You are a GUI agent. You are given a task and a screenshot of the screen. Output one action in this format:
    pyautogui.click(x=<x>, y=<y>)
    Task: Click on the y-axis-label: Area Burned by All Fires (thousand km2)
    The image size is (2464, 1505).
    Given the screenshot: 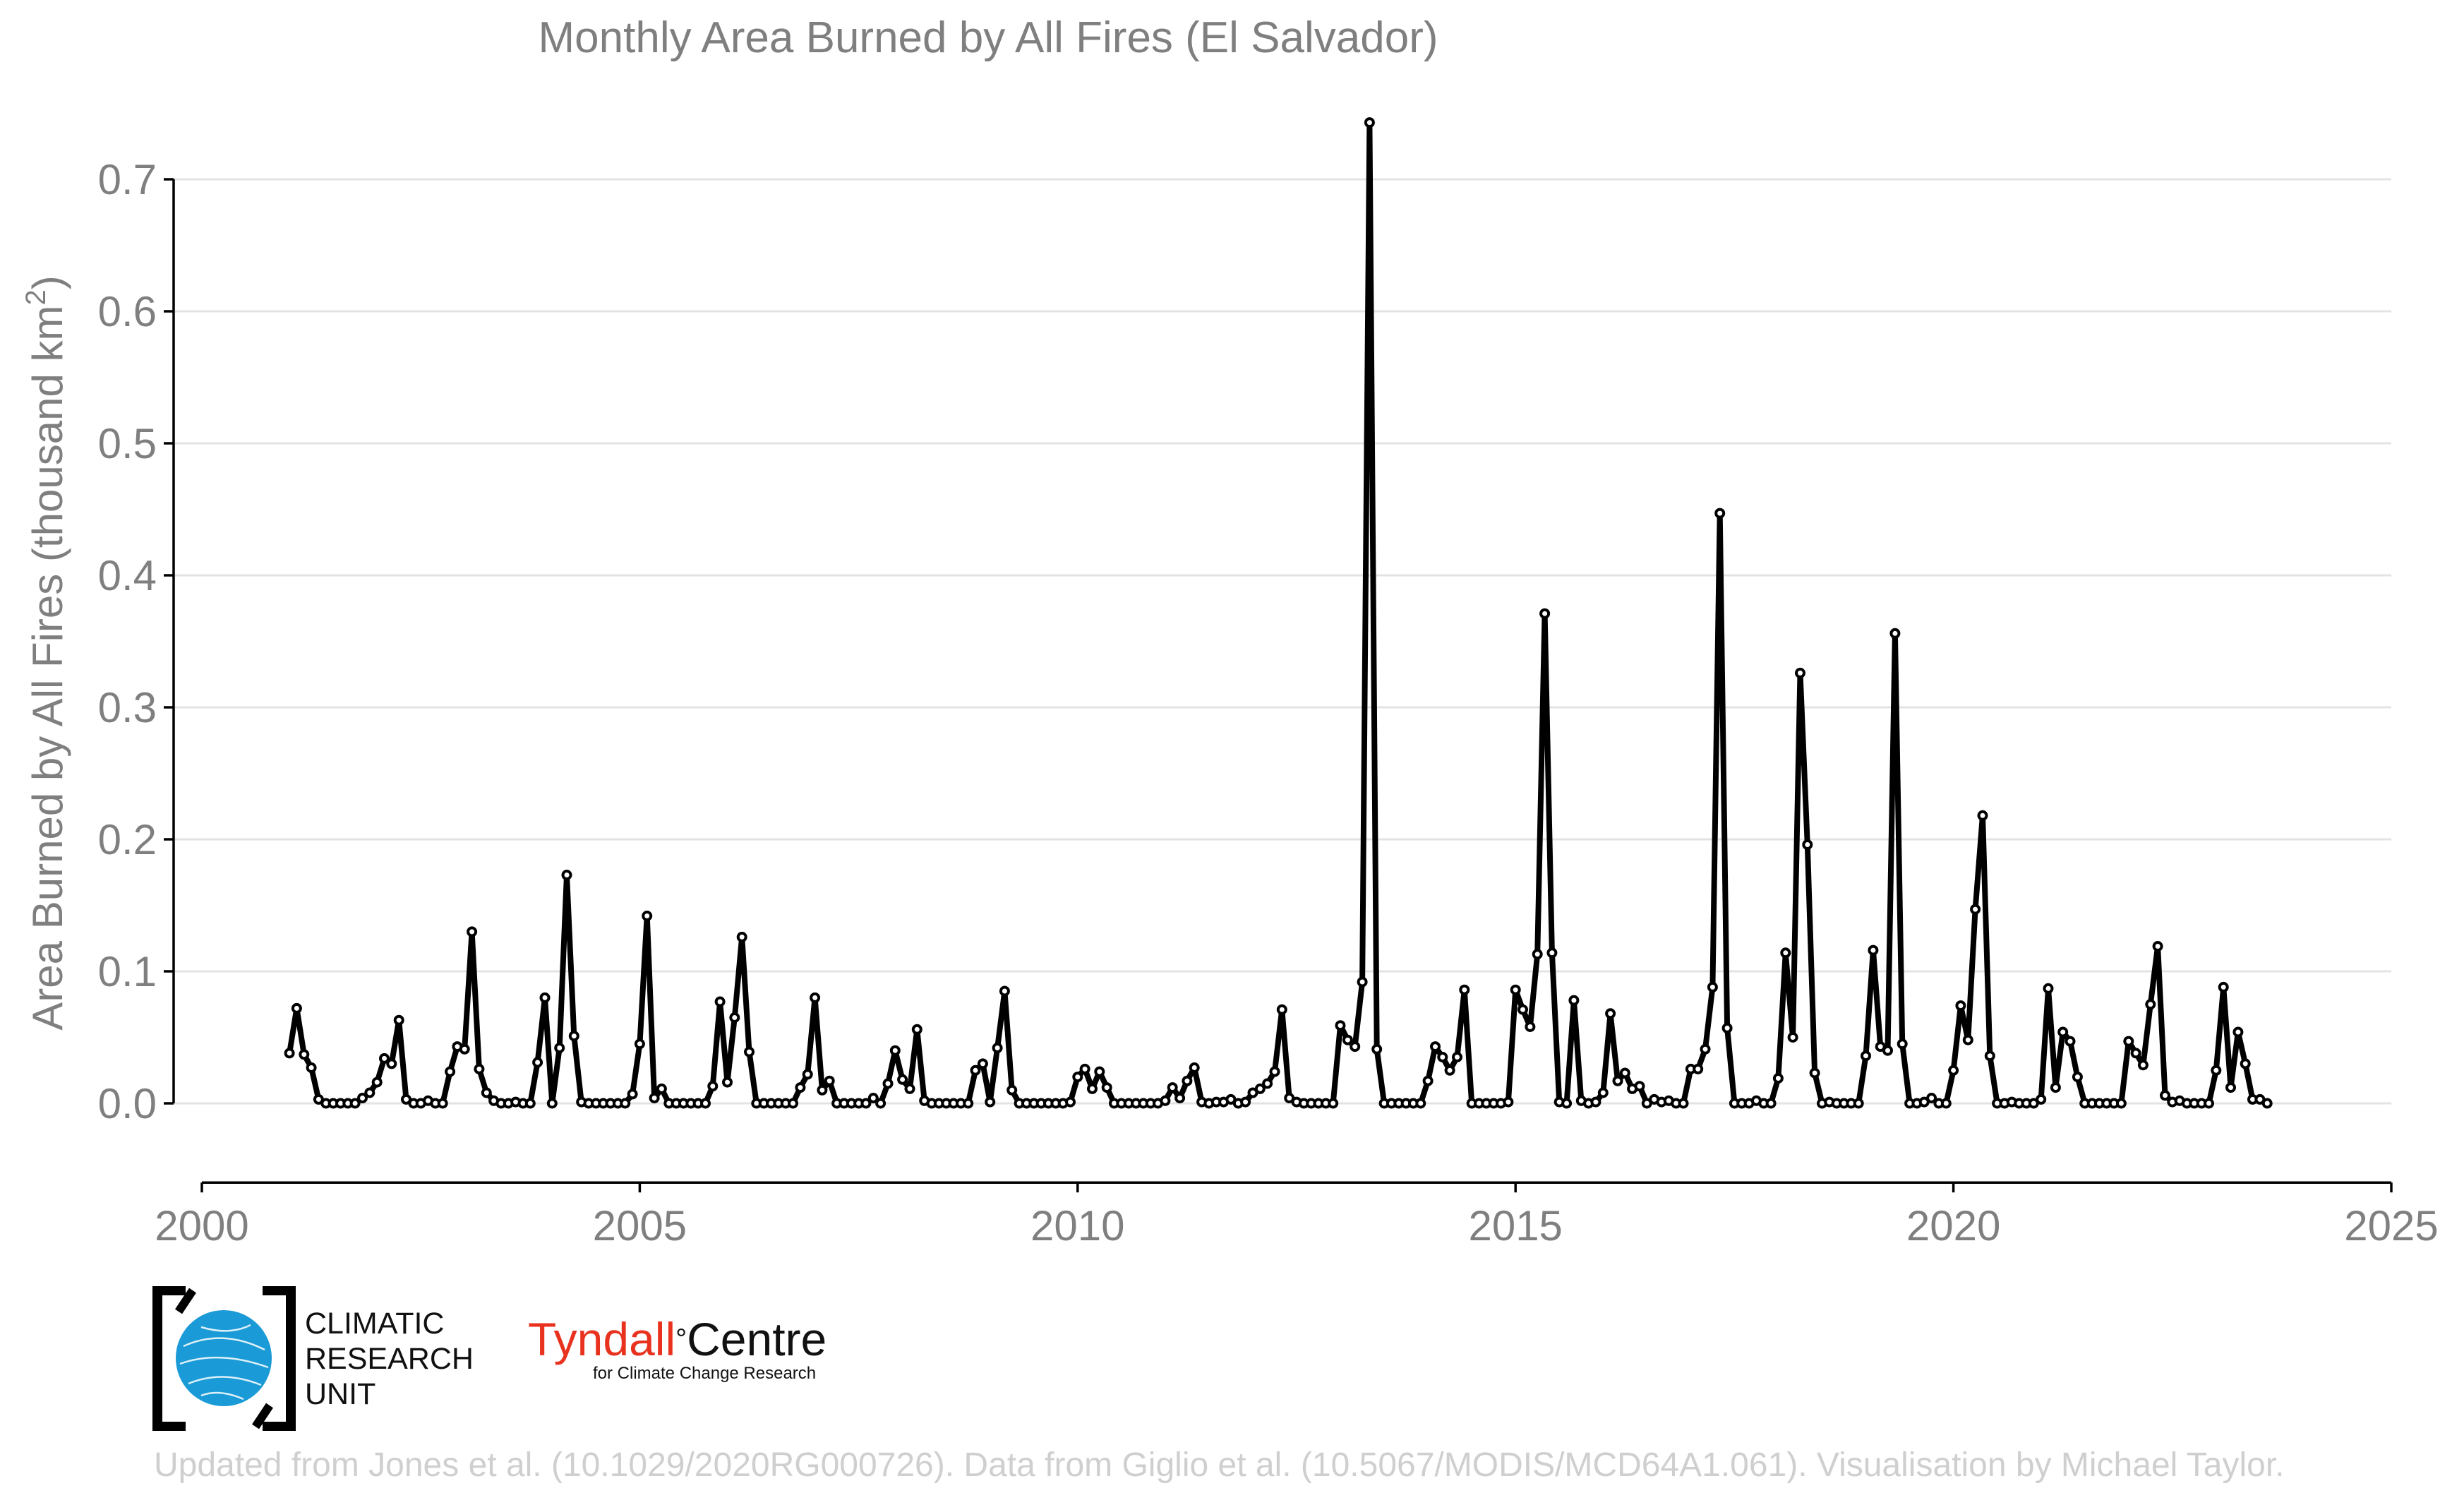 What is the action you would take?
    pyautogui.click(x=45, y=652)
    